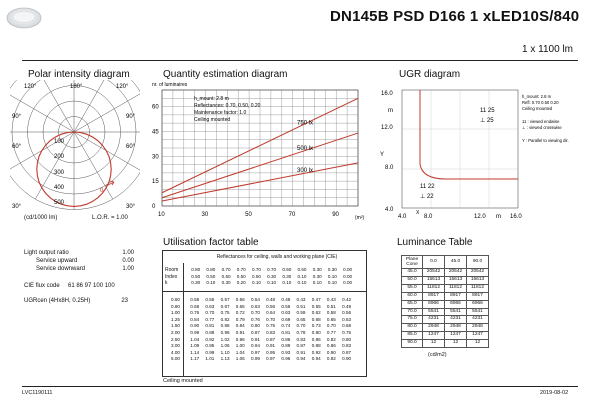 This screenshot has height=401, width=600. Describe the element at coordinates (286, 326) in the screenshot. I see `util-data-cell: 0.74` at that location.